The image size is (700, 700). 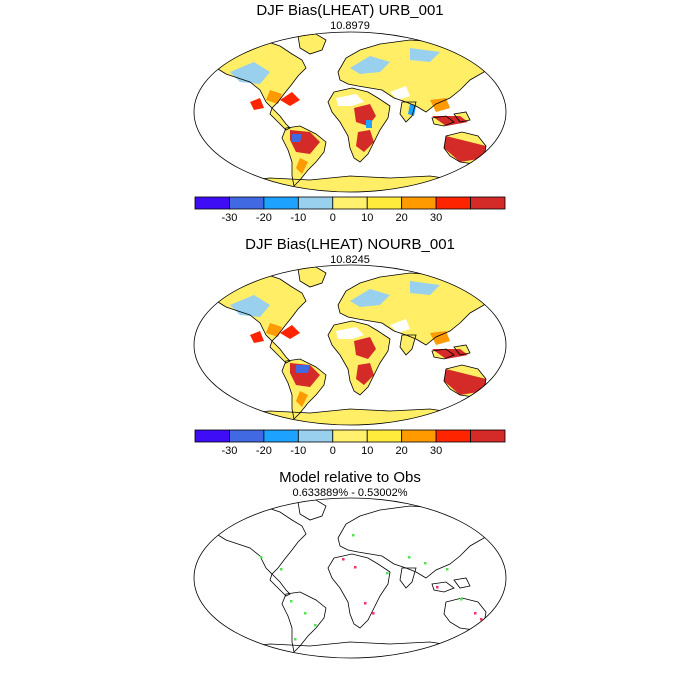 What do you see at coordinates (298, 451) in the screenshot?
I see `colorbar-2-tick-label: -10` at bounding box center [298, 451].